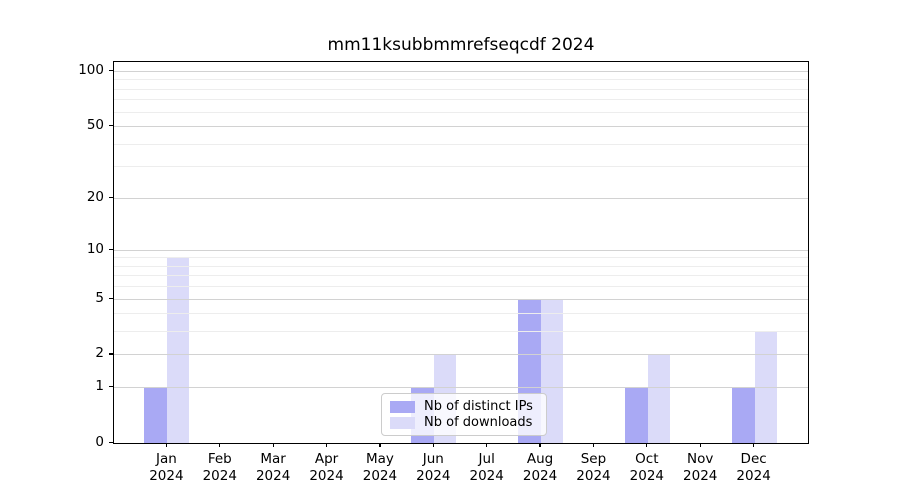 The height and width of the screenshot is (500, 900). I want to click on y-tick-label: 1, so click(99, 386).